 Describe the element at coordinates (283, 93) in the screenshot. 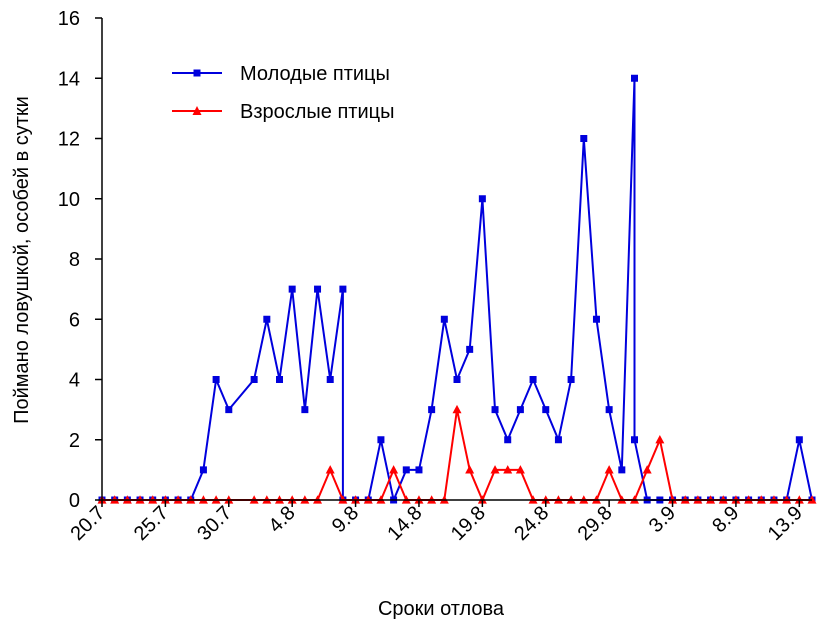

I see `legend: Молодые птицы Взрослые птицы` at that location.